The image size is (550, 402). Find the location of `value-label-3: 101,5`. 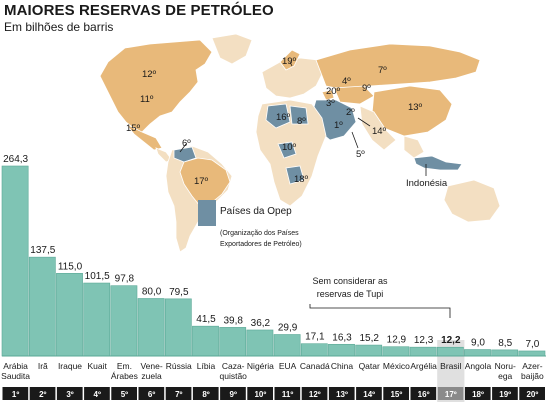

value-label-3: 101,5 is located at coordinates (97, 276).